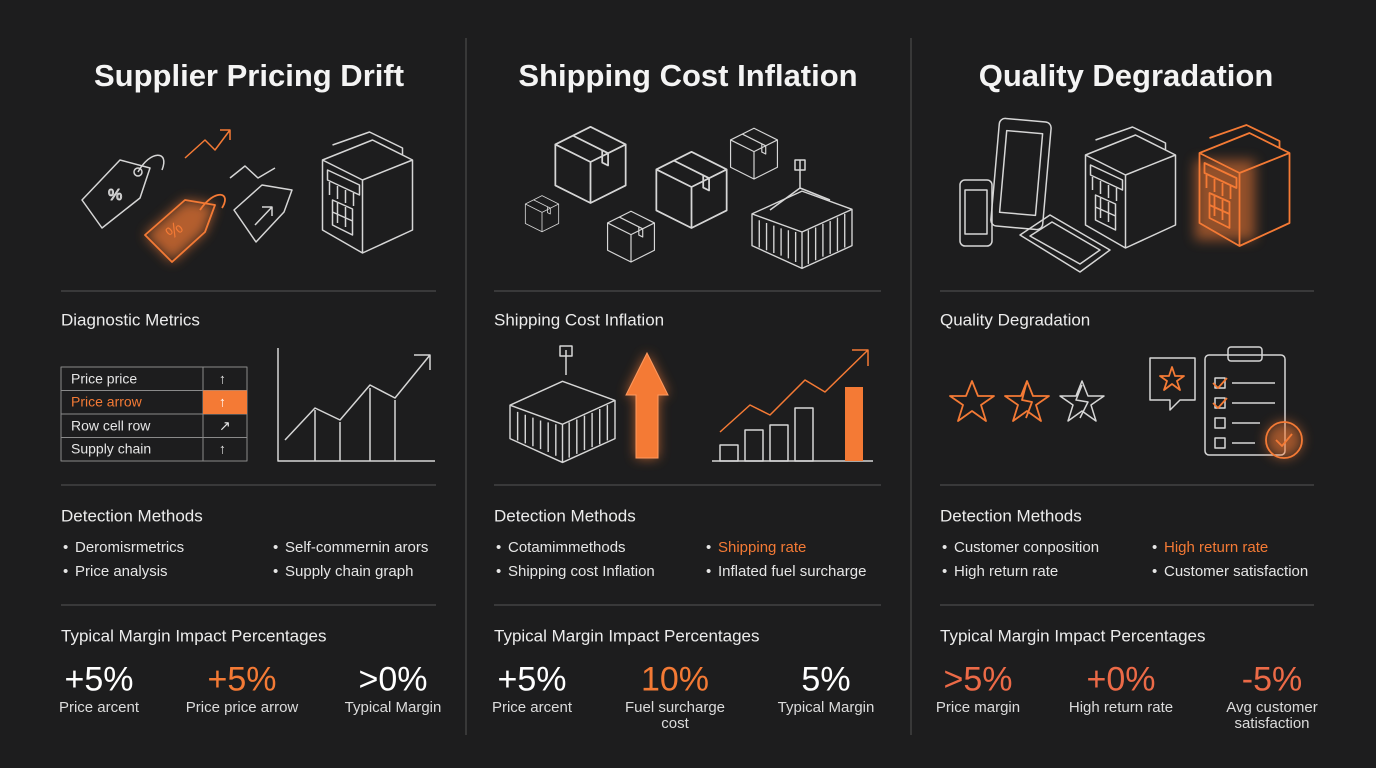 The width and height of the screenshot is (1376, 768). I want to click on detection-method: Customer satisfaction, so click(1236, 571).